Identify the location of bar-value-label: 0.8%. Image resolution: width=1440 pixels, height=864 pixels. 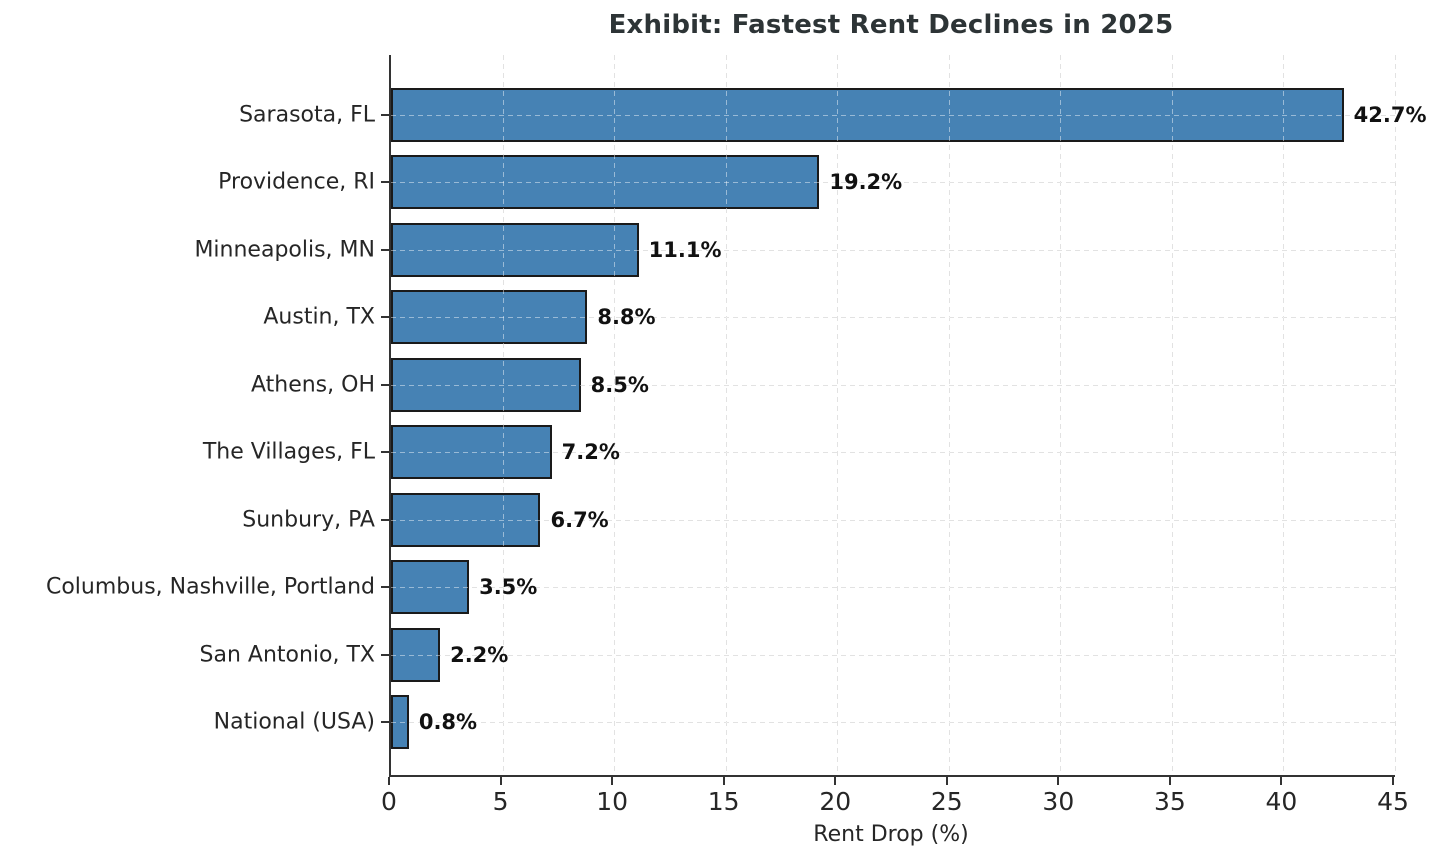
(448, 722).